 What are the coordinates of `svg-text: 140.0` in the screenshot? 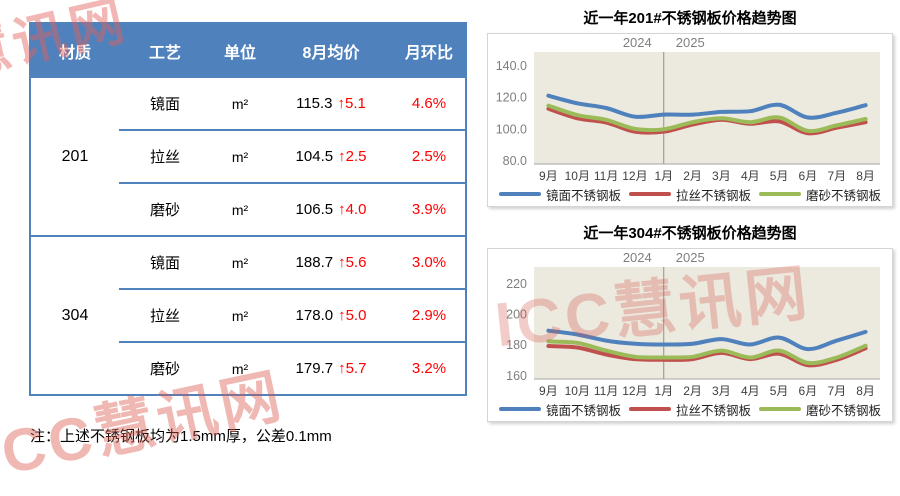 It's located at (511, 66).